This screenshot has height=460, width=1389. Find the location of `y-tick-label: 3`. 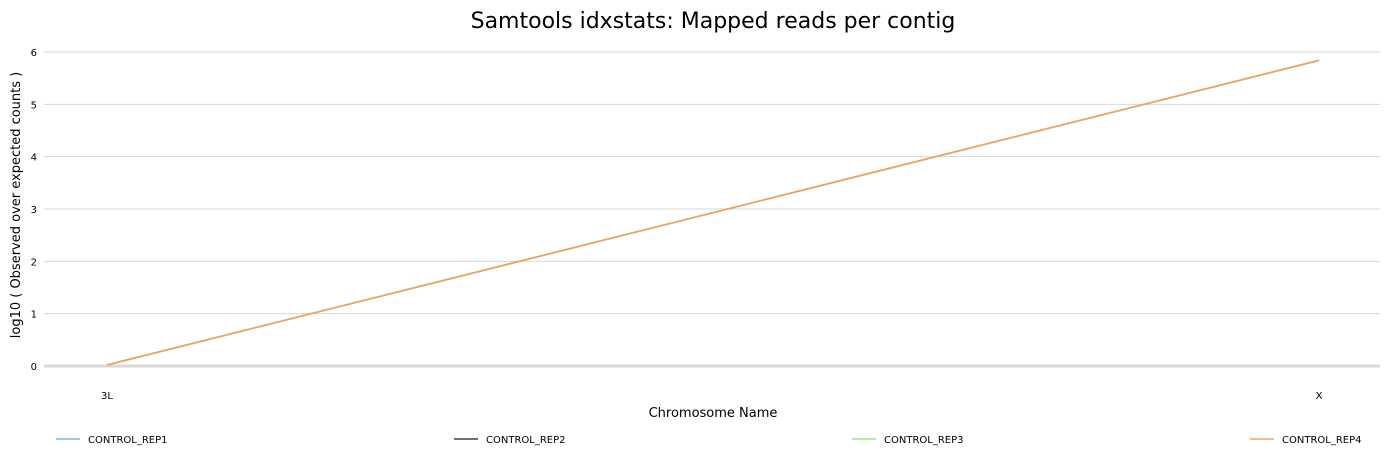

y-tick-label: 3 is located at coordinates (34, 210).